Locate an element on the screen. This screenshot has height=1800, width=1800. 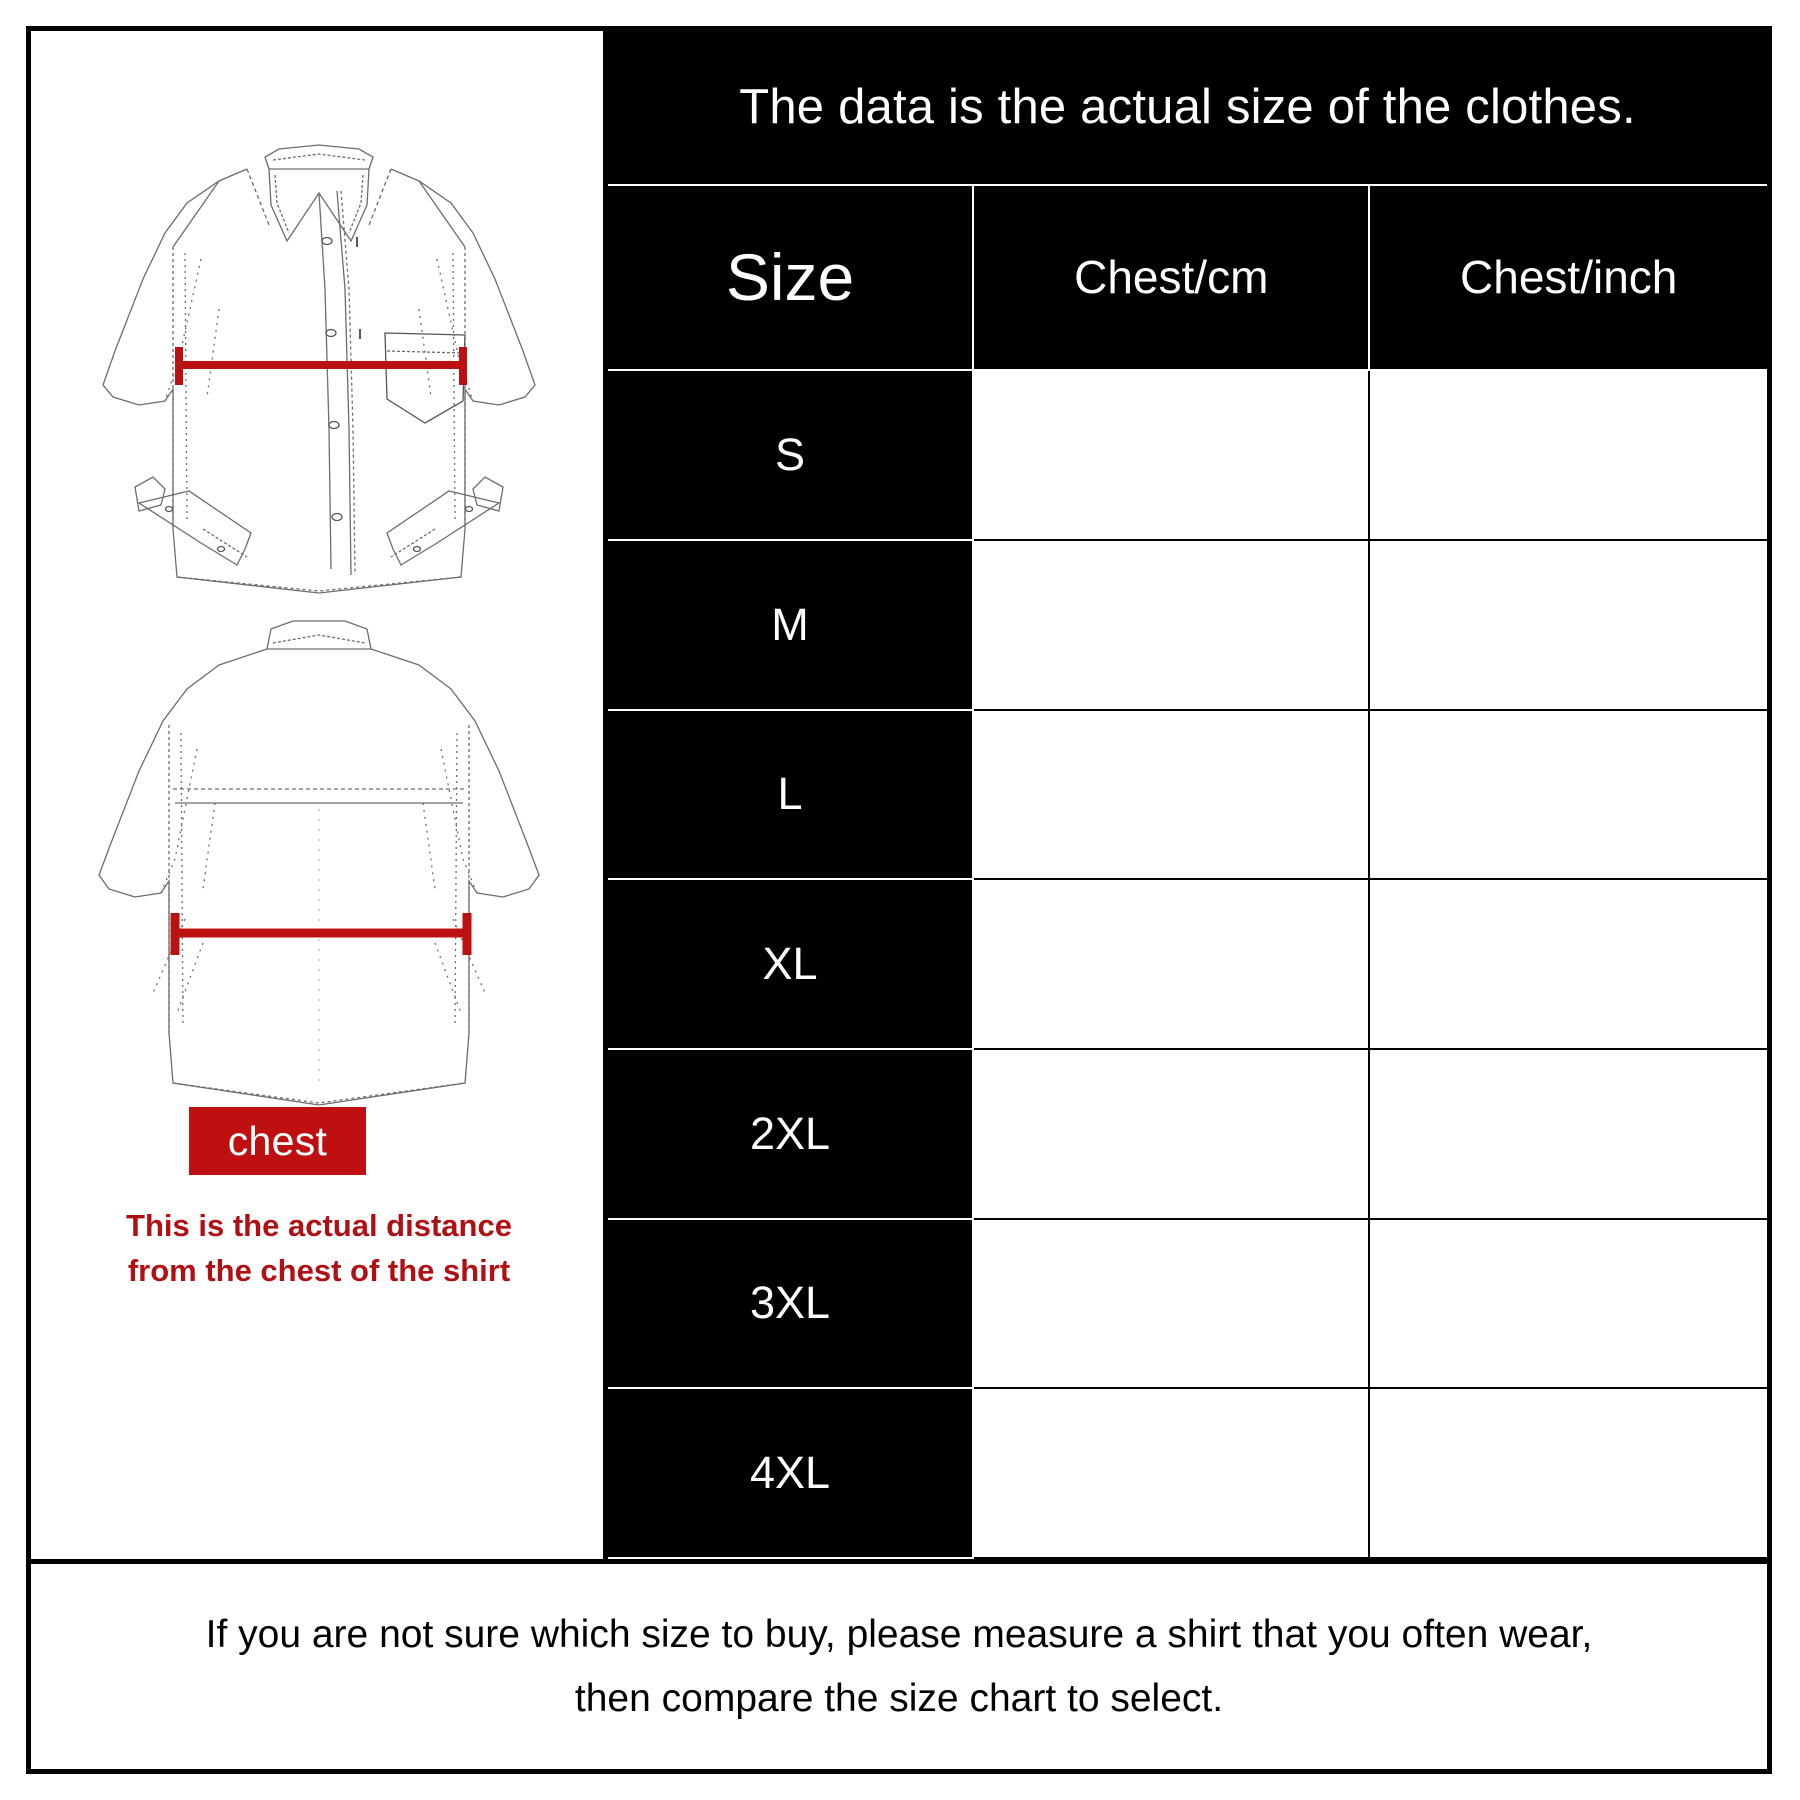
footer-line-2: then compare the size chart to select. is located at coordinates (899, 1698).